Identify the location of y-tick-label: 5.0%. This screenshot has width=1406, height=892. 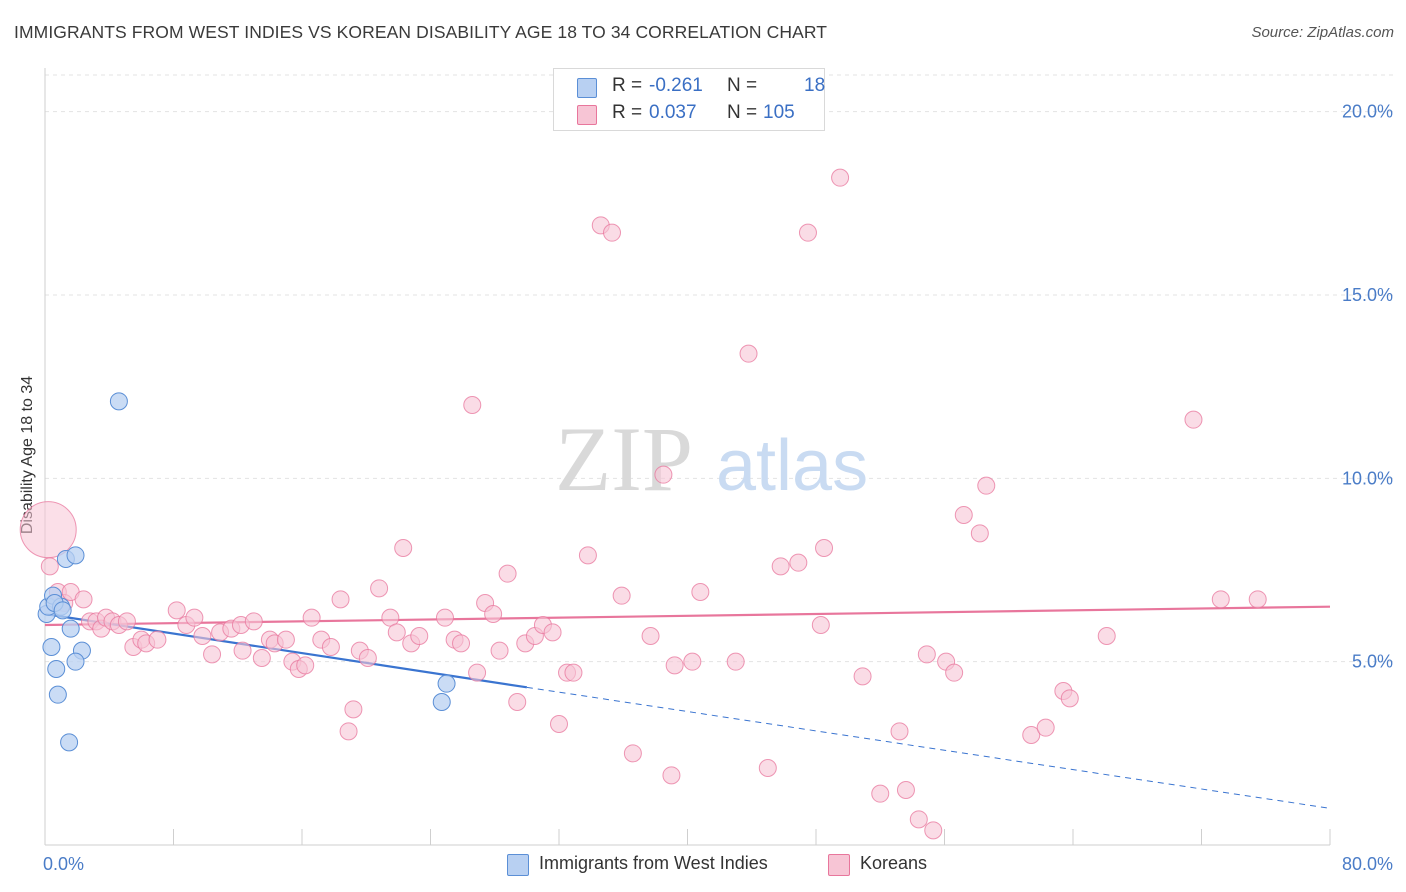
(1372, 662).